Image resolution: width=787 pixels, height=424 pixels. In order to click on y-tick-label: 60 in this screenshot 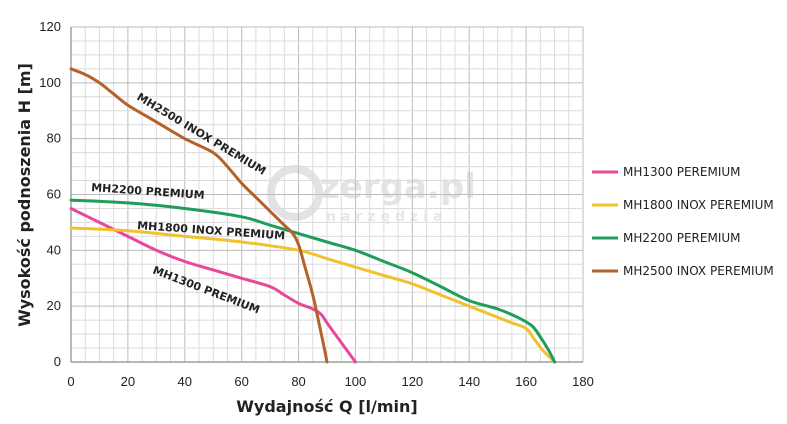, I will do `click(54, 194)`.